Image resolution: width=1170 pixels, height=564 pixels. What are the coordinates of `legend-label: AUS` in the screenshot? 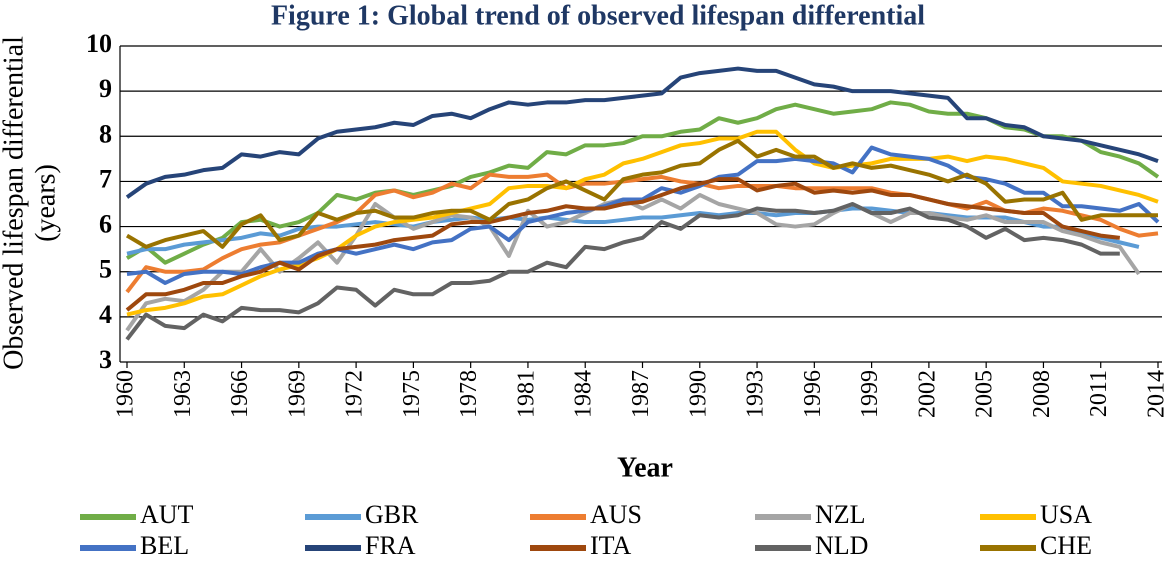 It's located at (616, 514).